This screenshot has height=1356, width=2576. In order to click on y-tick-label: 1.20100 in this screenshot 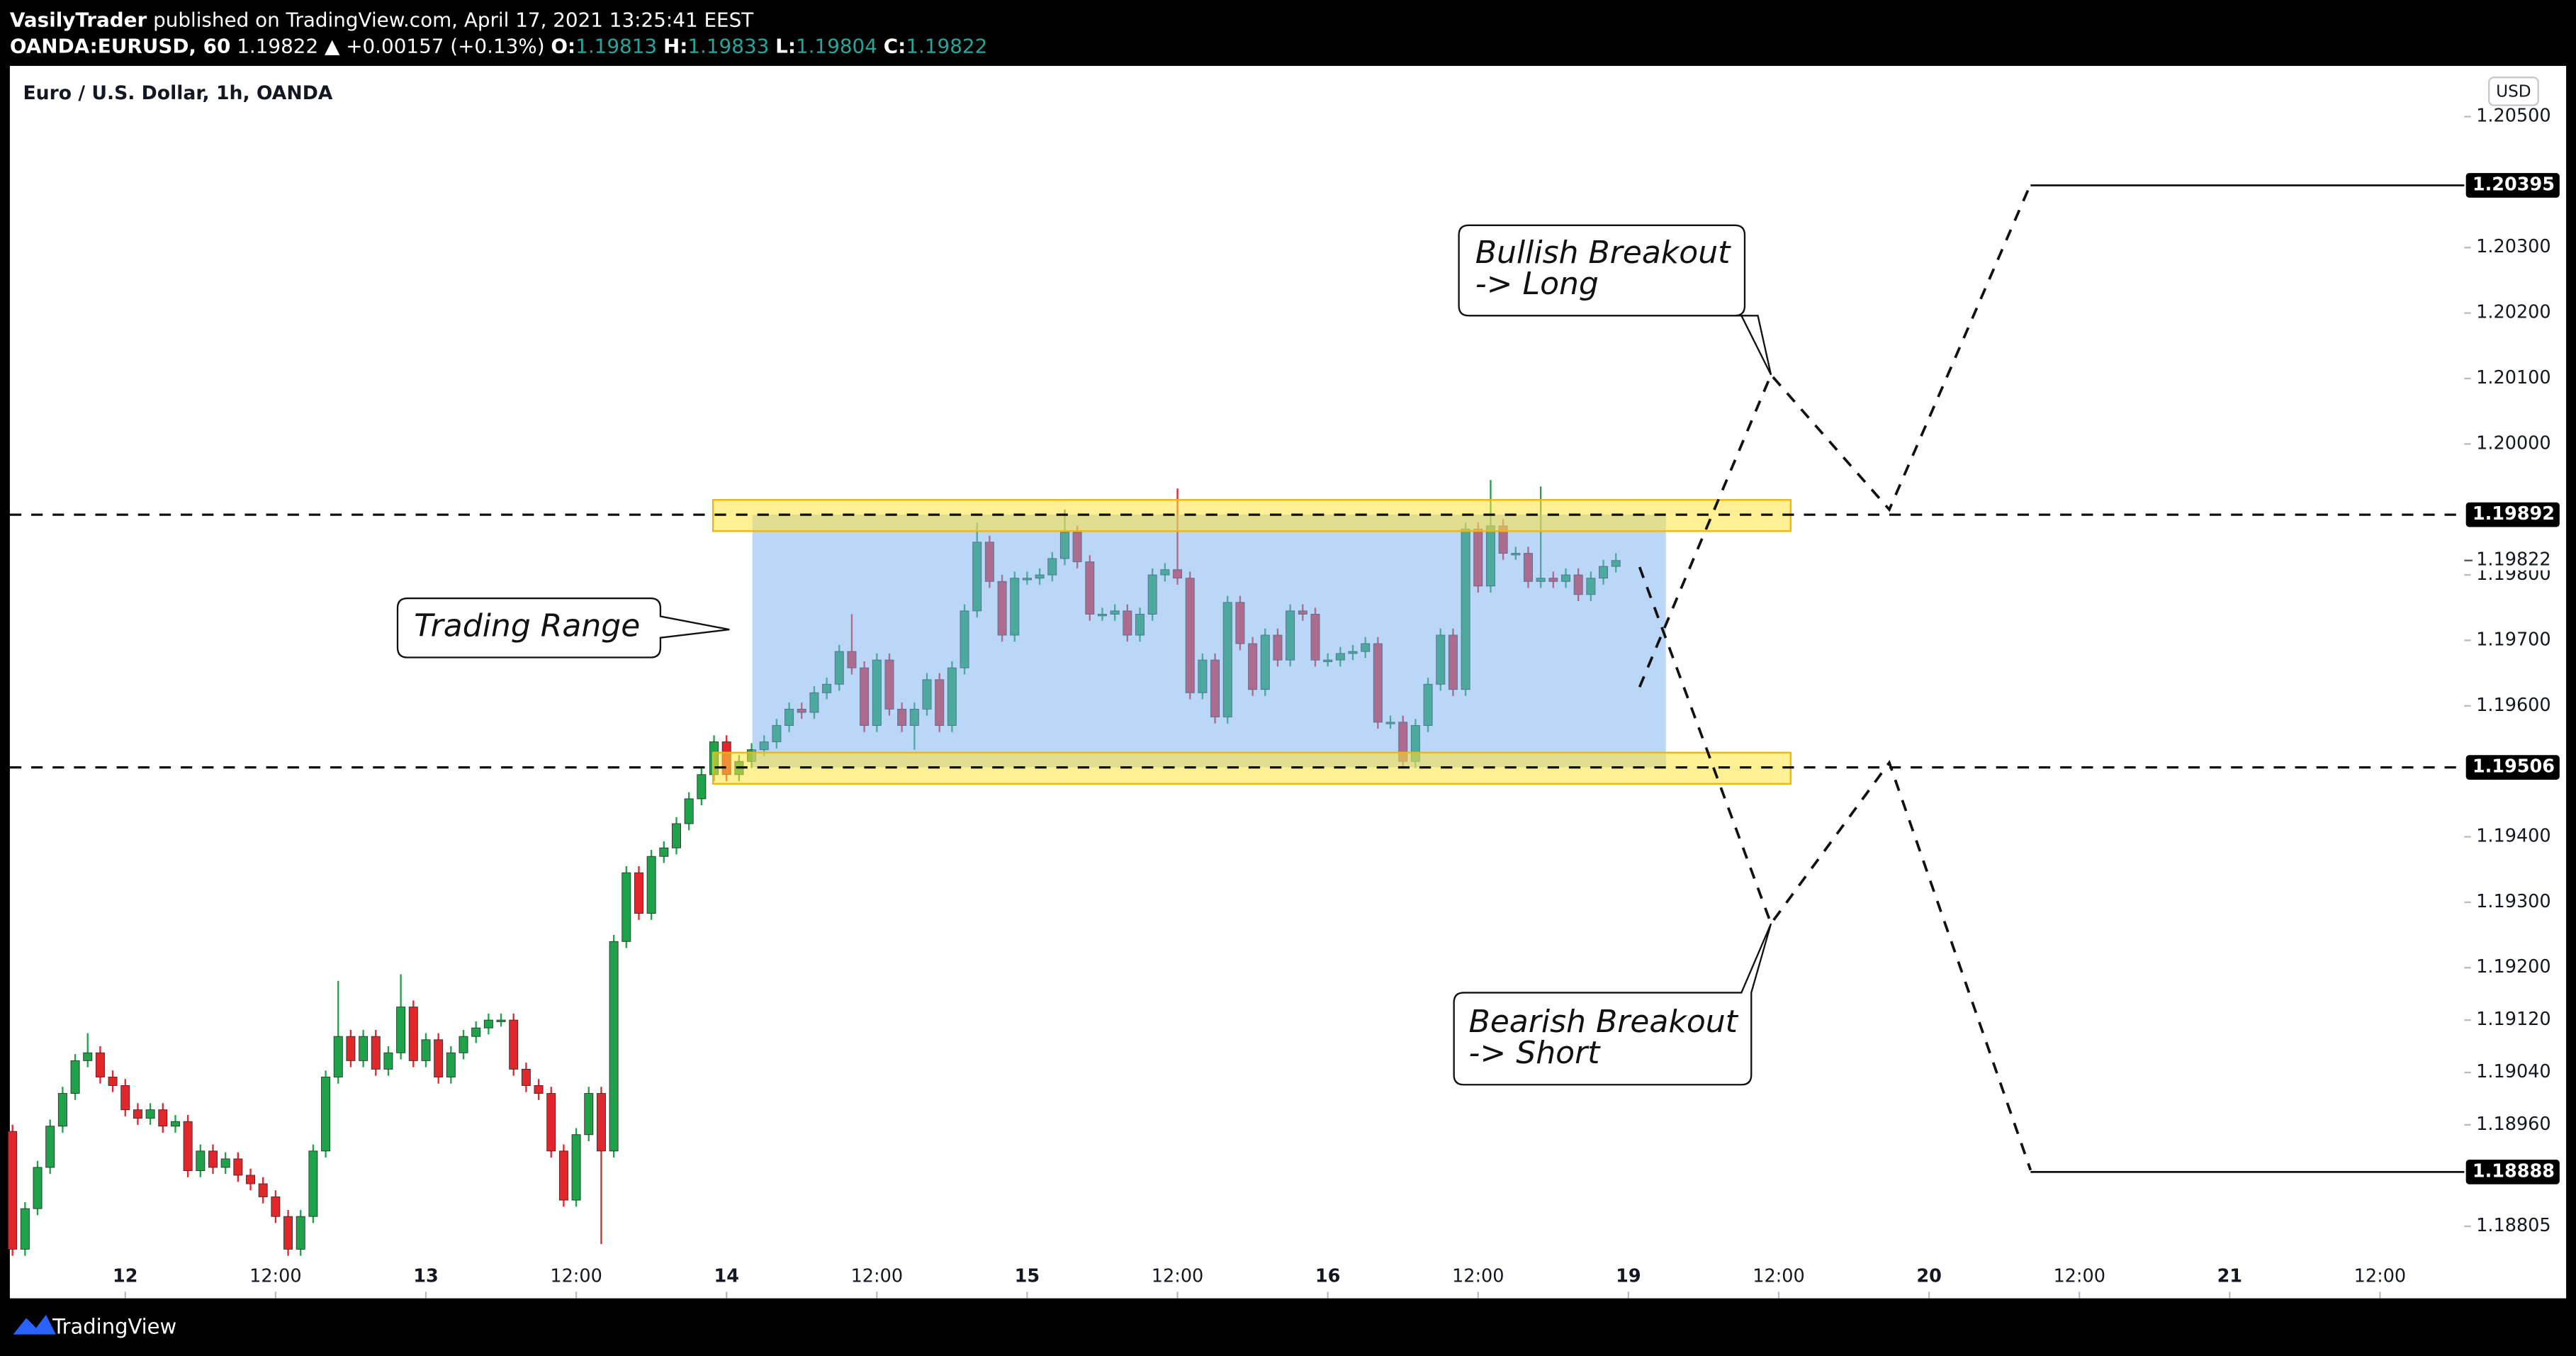, I will do `click(2513, 377)`.